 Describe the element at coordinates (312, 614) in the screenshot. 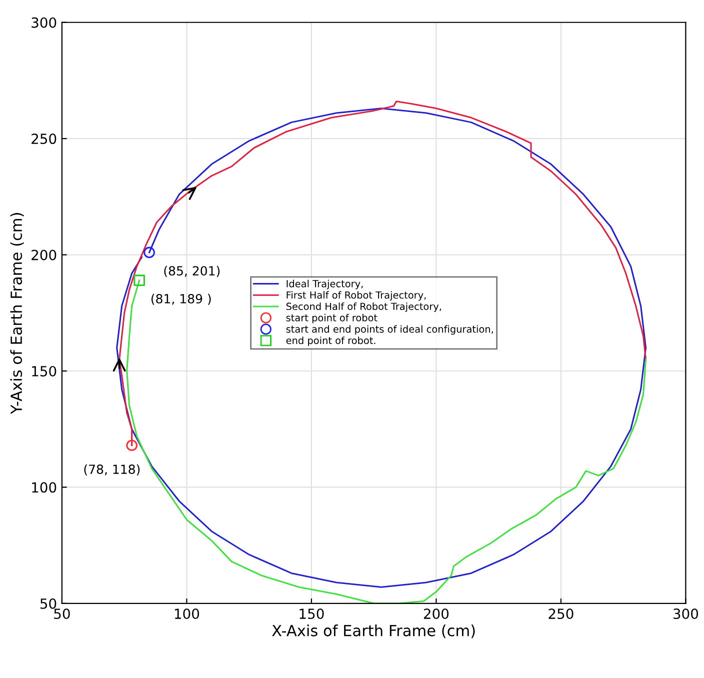

I see `x-tick-label: 150` at that location.